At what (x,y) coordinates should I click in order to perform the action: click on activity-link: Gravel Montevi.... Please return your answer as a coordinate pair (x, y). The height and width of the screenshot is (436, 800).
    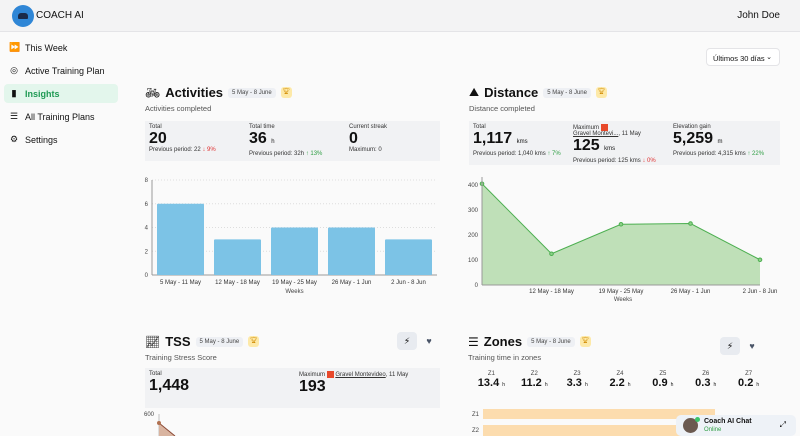
    Looking at the image, I should click on (596, 134).